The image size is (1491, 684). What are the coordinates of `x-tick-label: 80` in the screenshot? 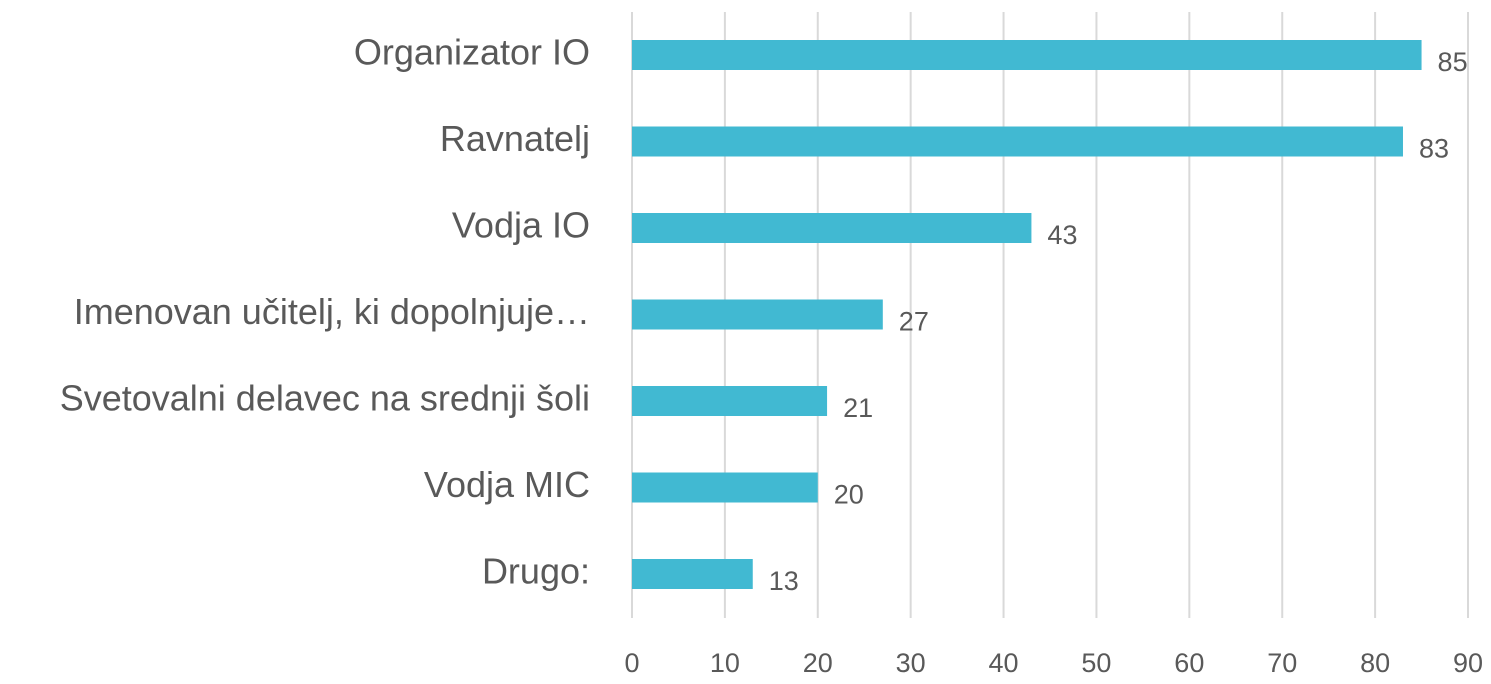 It's located at (1375, 663).